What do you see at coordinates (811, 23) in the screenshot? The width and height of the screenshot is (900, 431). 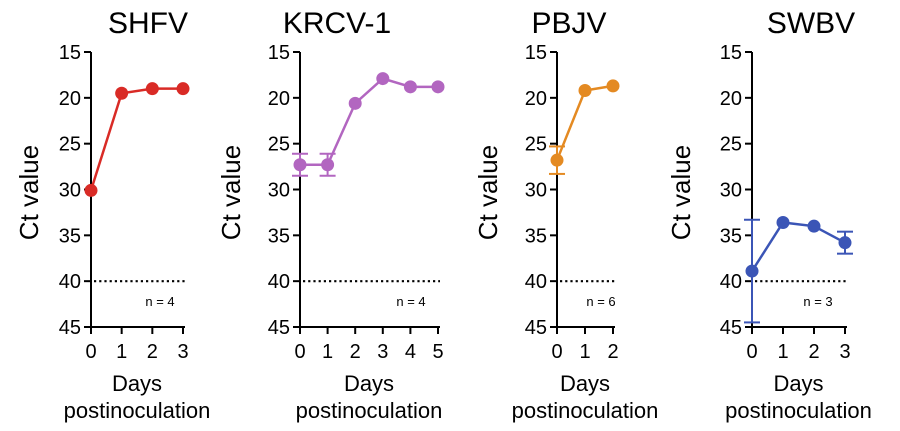 I see `chart-title: SWBV` at bounding box center [811, 23].